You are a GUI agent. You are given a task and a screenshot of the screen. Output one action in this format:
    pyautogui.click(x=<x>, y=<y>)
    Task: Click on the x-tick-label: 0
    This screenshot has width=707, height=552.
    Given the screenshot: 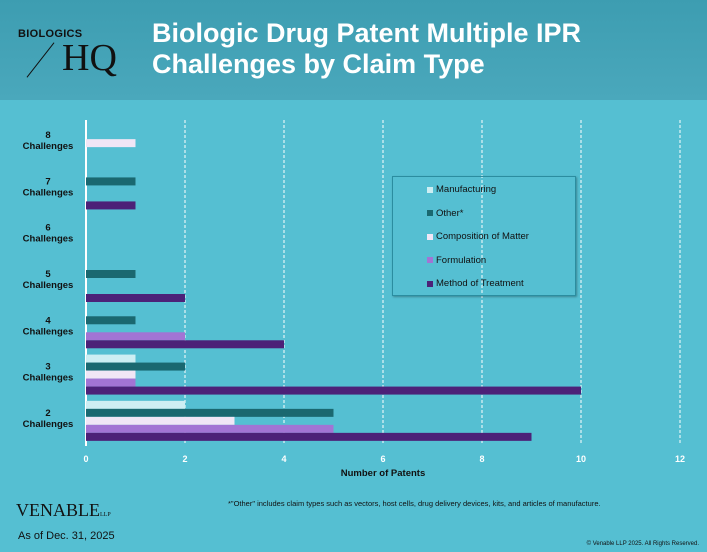 What is the action you would take?
    pyautogui.click(x=85, y=459)
    